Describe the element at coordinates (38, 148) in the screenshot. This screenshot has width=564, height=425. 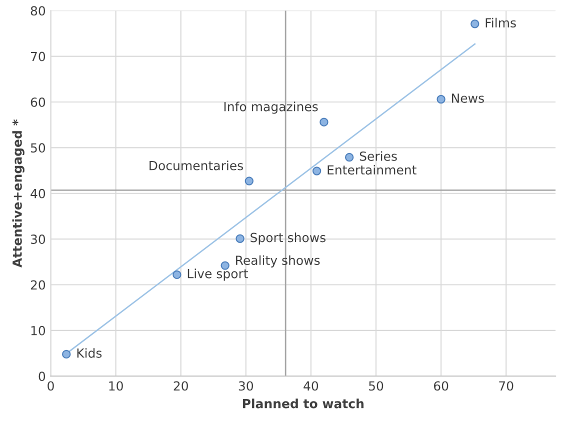
I see `y-tick-label: 50` at that location.